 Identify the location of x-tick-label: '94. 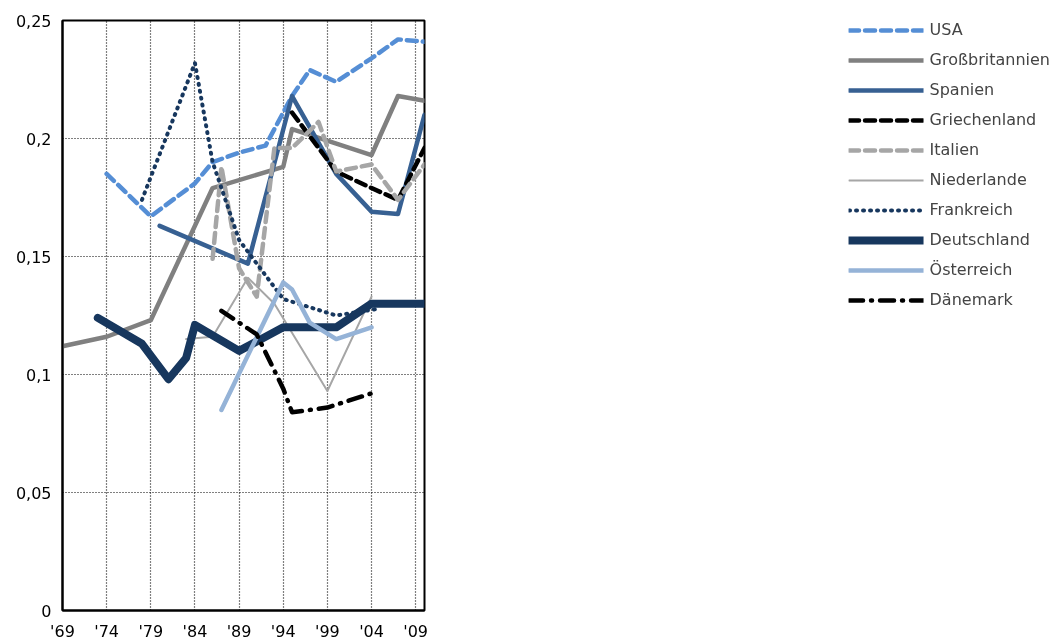
(283, 631).